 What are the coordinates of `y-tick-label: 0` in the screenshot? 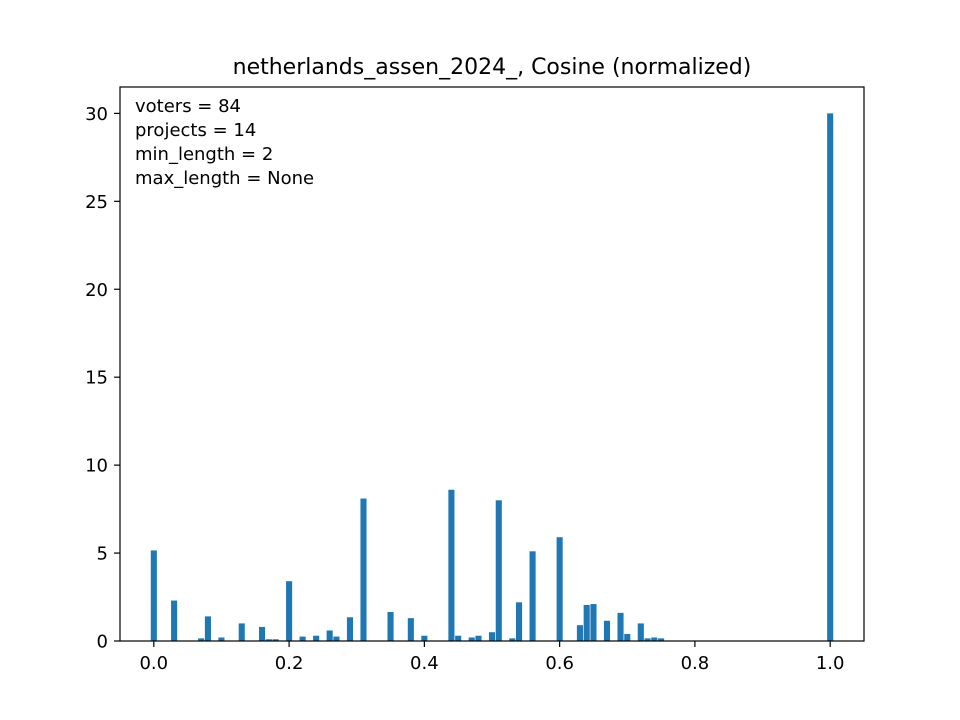 It's located at (102, 642).